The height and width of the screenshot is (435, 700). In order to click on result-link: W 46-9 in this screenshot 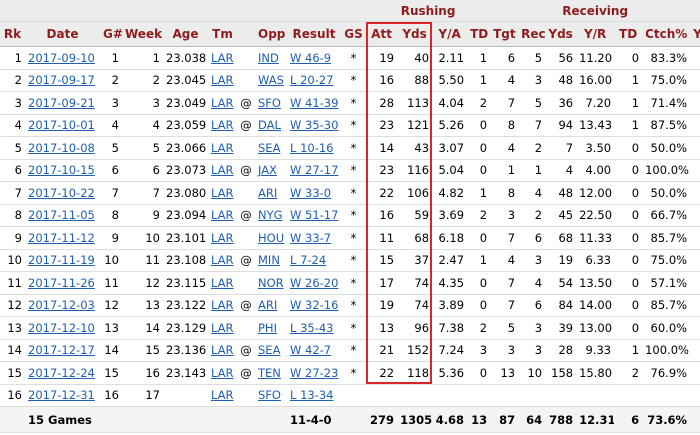, I will do `click(311, 57)`.